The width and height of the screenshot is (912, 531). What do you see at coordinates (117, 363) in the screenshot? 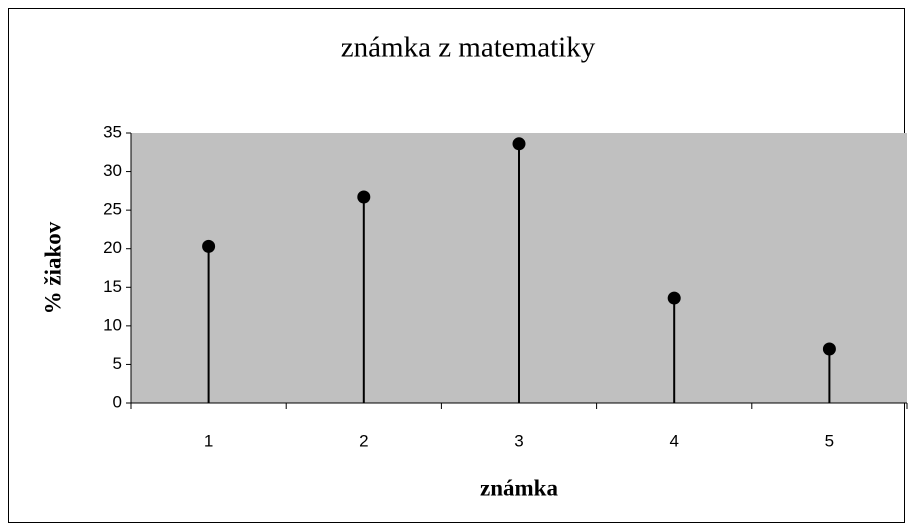
I see `y-tick-label: 5` at bounding box center [117, 363].